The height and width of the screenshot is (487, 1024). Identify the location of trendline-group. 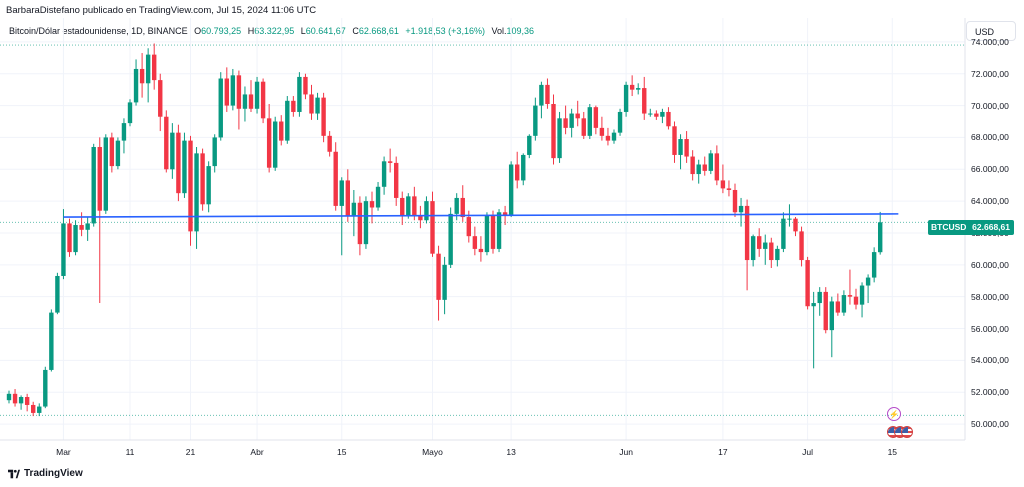
(481, 215).